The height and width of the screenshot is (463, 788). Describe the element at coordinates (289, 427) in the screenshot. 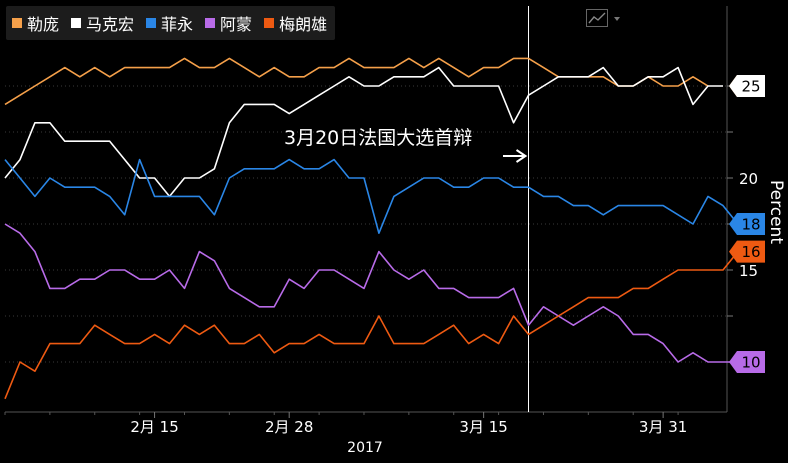

I see `x-tick-label: 2月 28` at that location.